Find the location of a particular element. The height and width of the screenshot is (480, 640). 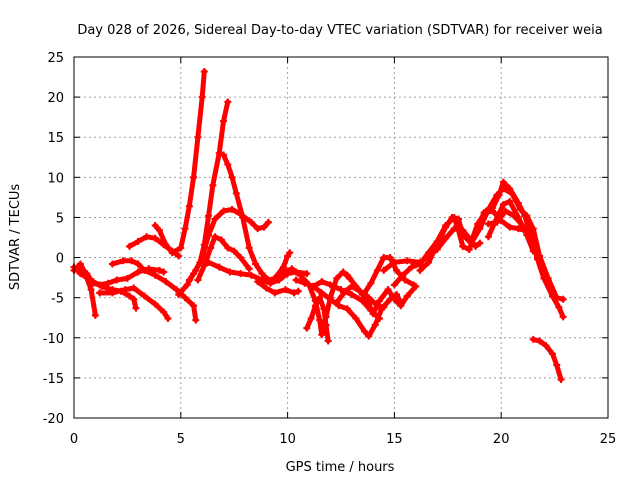

x-tick-label: 5 is located at coordinates (181, 439).